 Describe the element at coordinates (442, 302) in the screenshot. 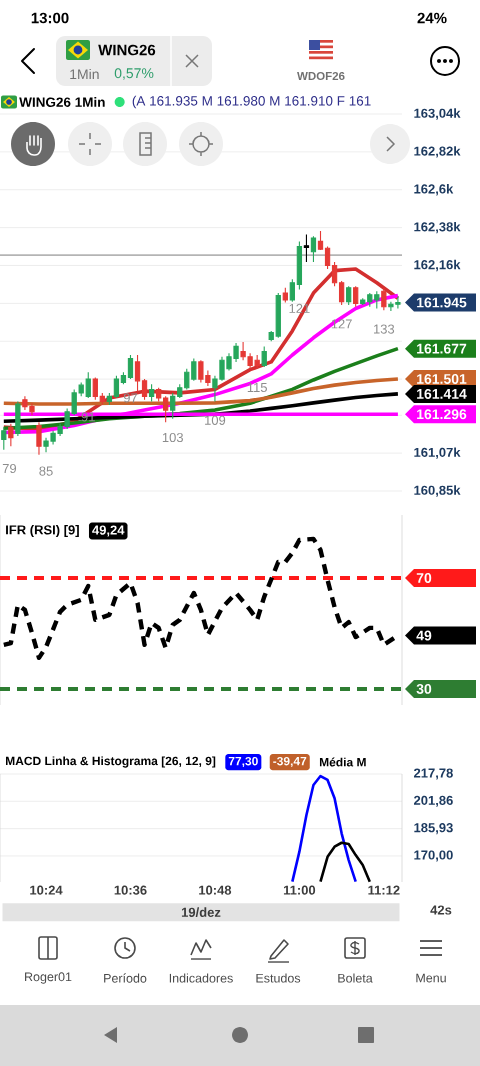

I see `annotation: 161.945` at that location.